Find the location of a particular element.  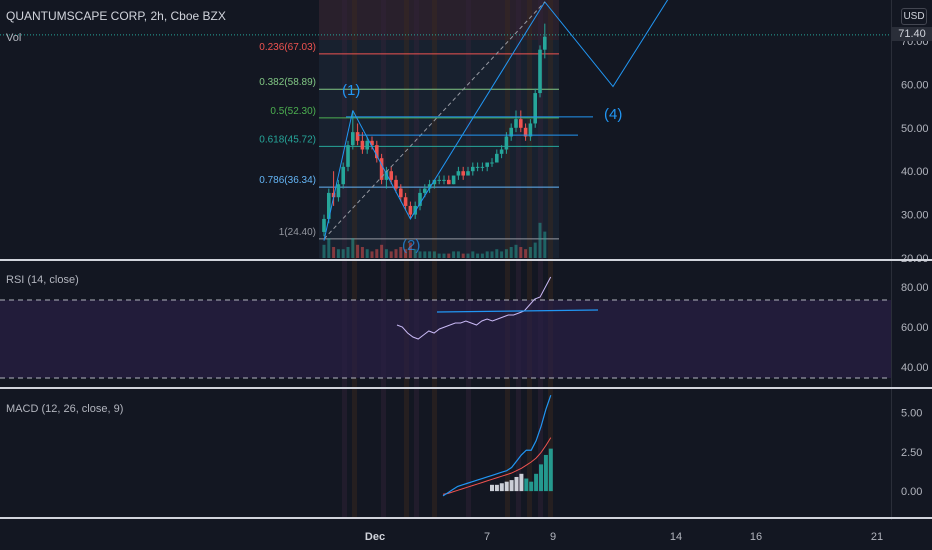

fib-level-label: 0.236(67.03) is located at coordinates (287, 47).